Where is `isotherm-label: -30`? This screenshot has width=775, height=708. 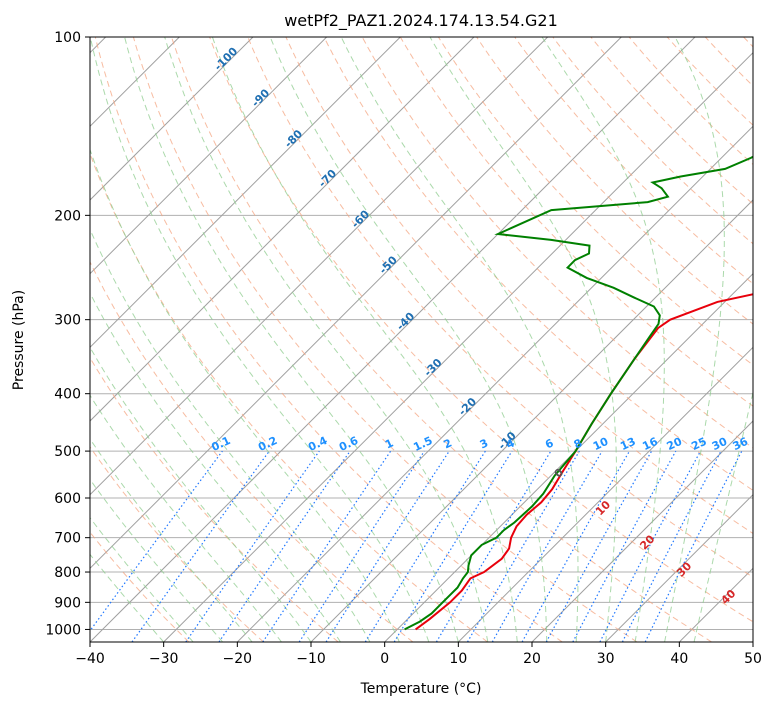
isotherm-label: -30 is located at coordinates (432, 367).